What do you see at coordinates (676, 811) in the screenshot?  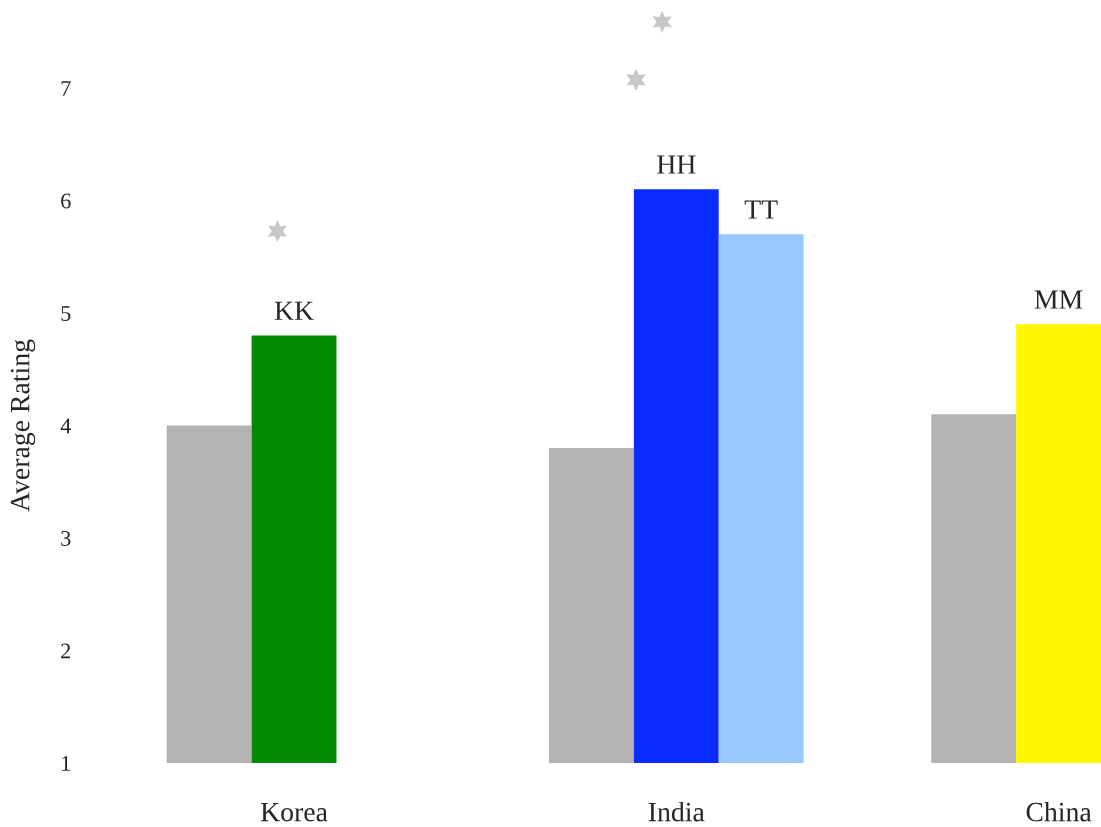 I see `x-tick-label: India` at bounding box center [676, 811].